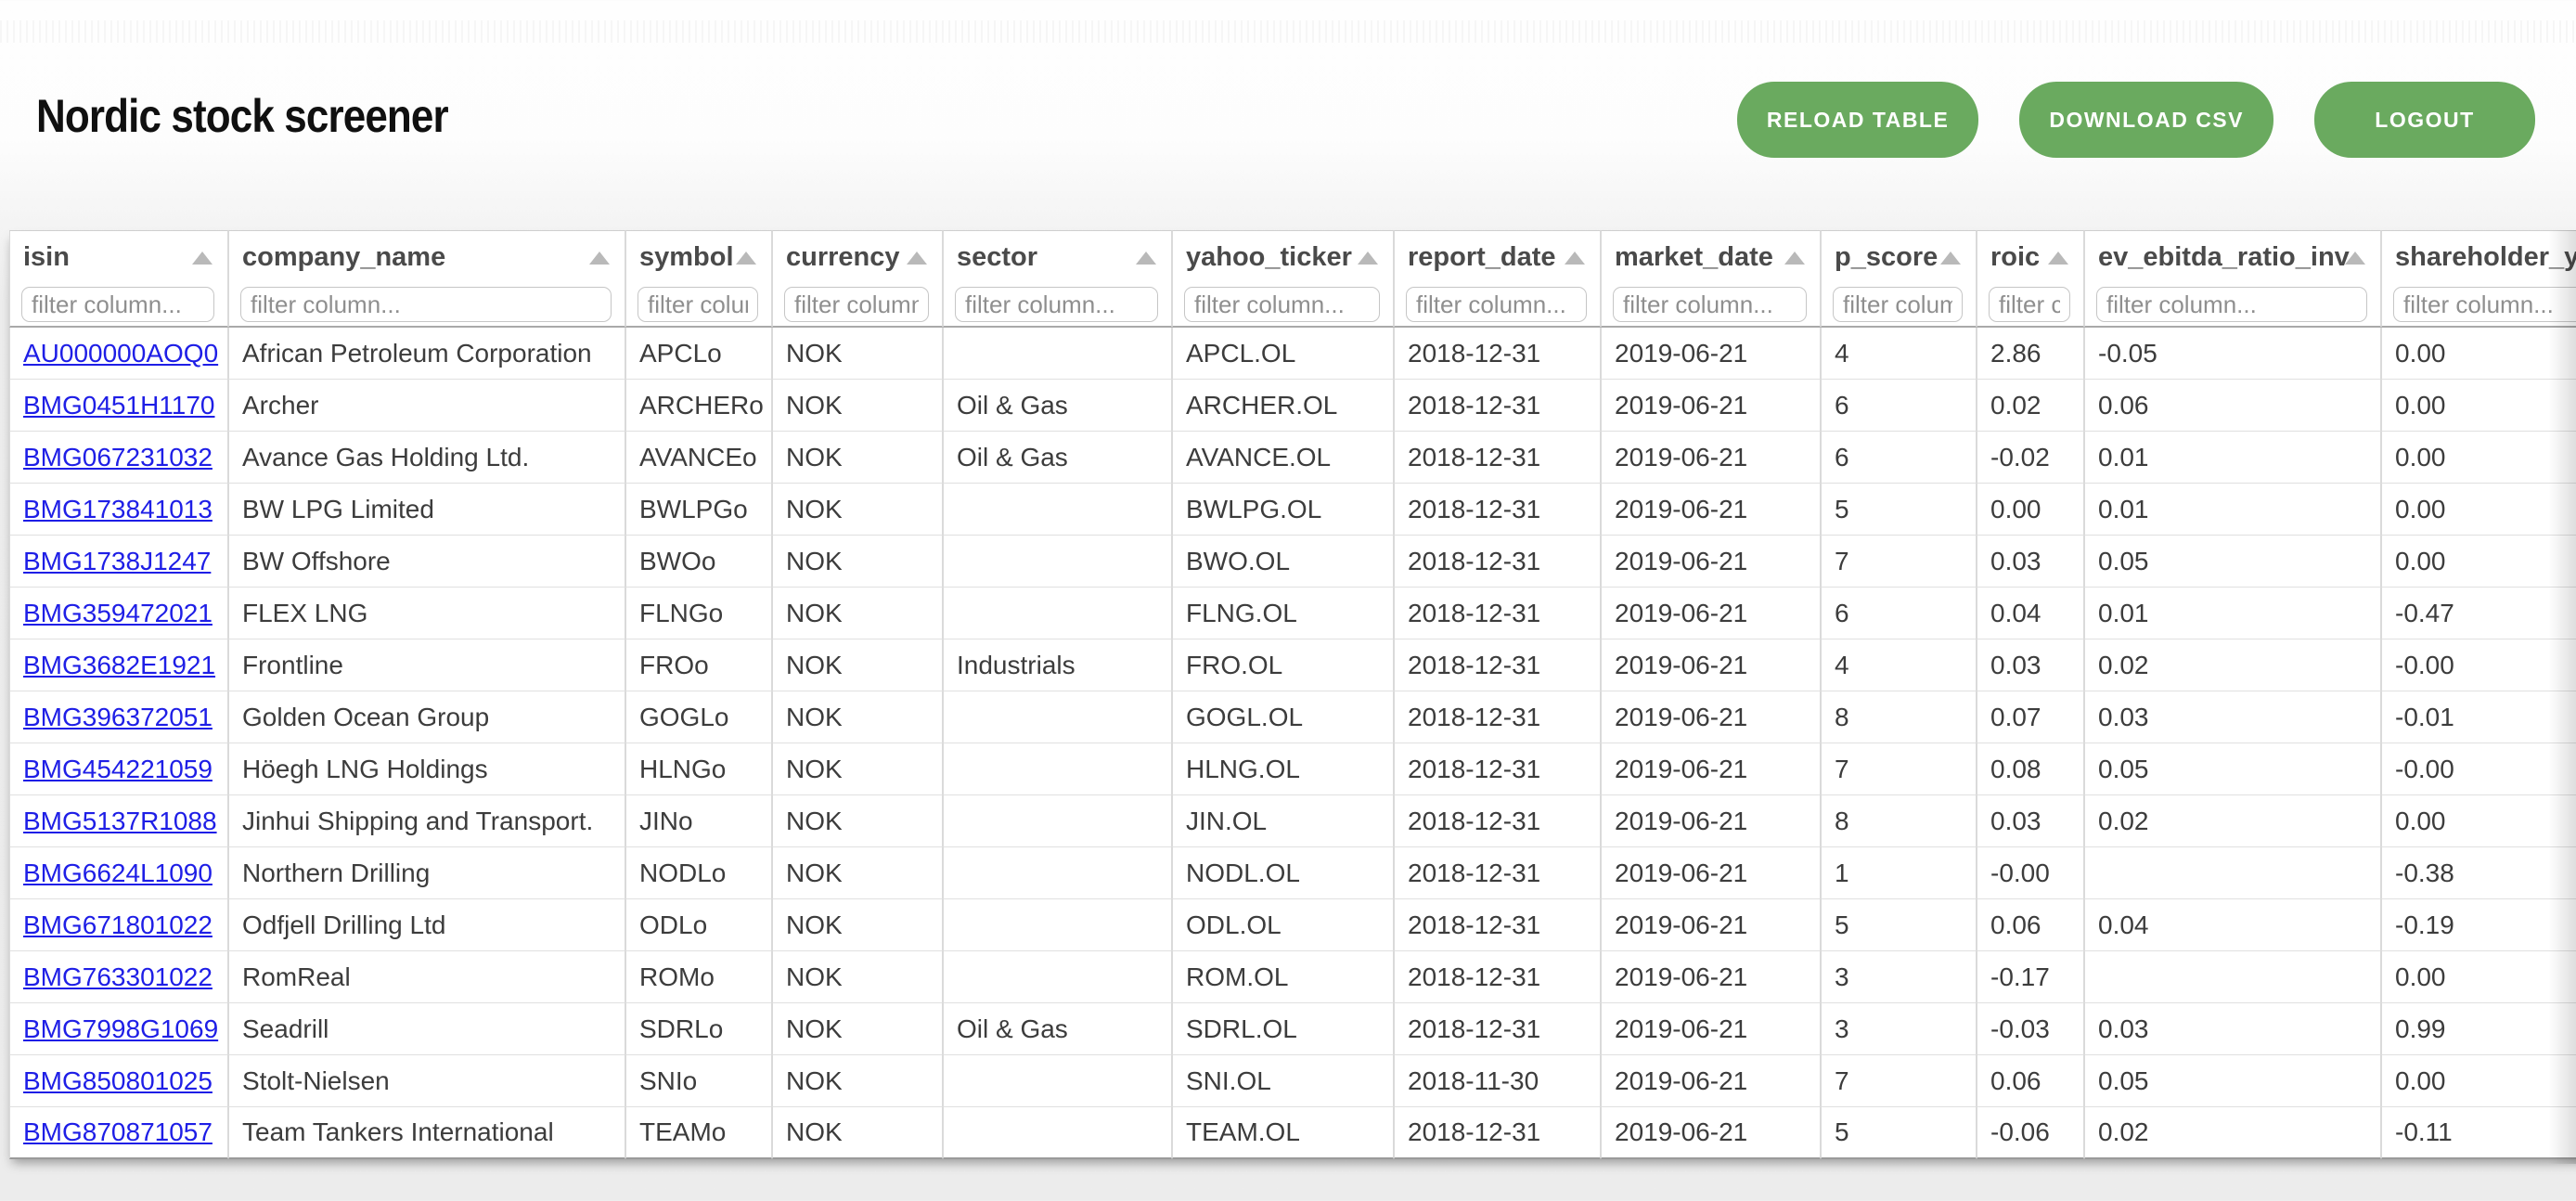 The height and width of the screenshot is (1201, 2576). Describe the element at coordinates (2146, 120) in the screenshot. I see `download-csv-button: DOWNLOAD CSV` at that location.